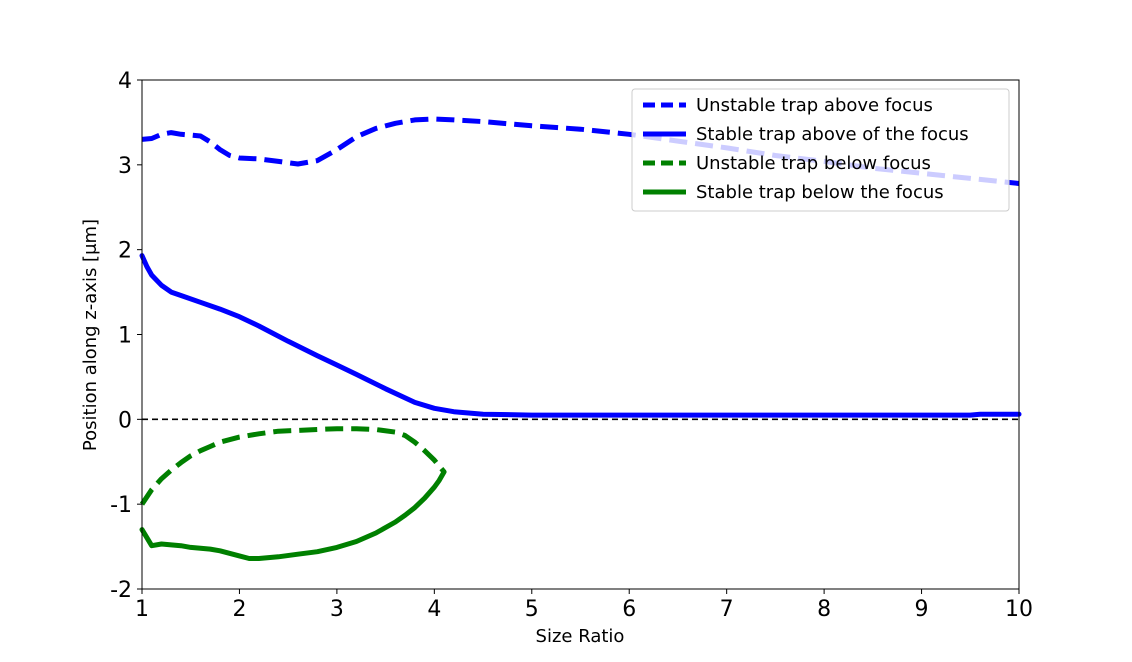 This screenshot has height=662, width=1132. What do you see at coordinates (125, 336) in the screenshot?
I see `y-tick-label: 1` at bounding box center [125, 336].